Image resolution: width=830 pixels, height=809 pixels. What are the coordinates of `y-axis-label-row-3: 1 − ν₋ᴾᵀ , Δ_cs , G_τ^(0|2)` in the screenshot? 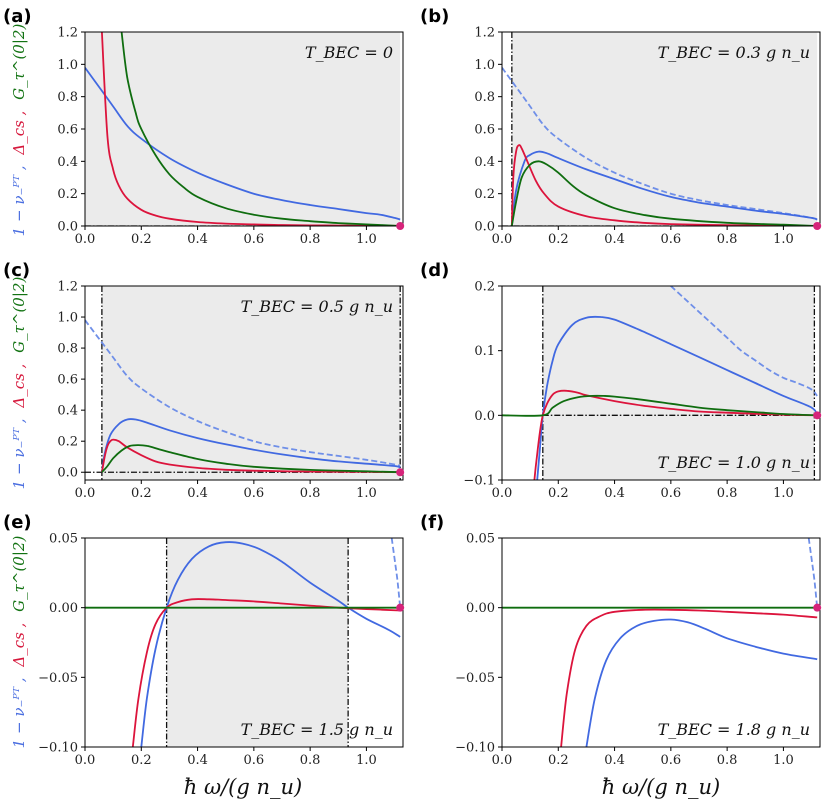 It's located at (19, 642).